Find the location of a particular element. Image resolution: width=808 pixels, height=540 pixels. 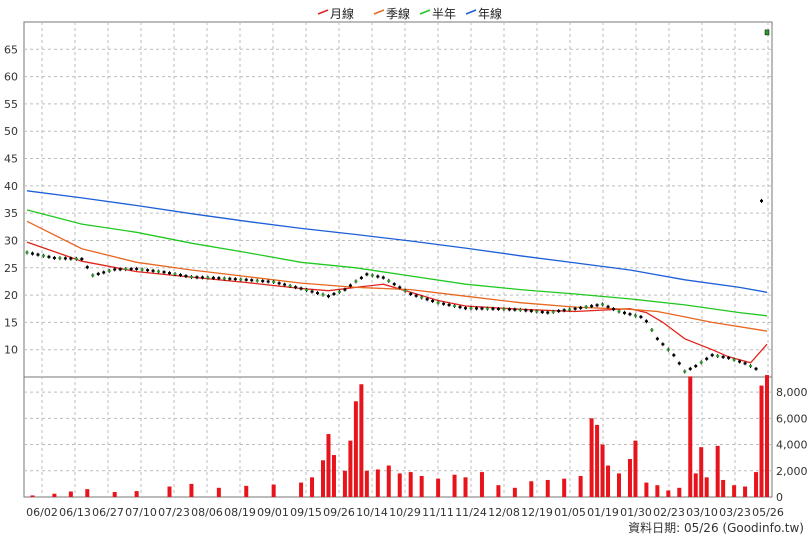

date-tick-label: 10/14 is located at coordinates (372, 512).